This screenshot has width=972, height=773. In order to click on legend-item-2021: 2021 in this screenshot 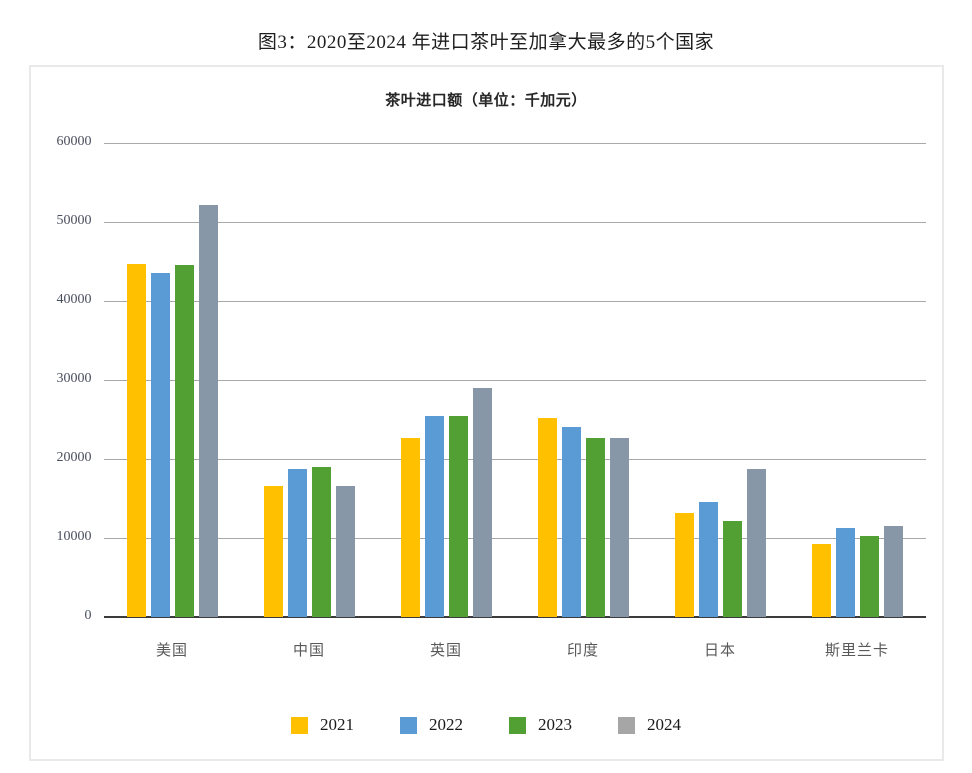, I will do `click(322, 725)`.